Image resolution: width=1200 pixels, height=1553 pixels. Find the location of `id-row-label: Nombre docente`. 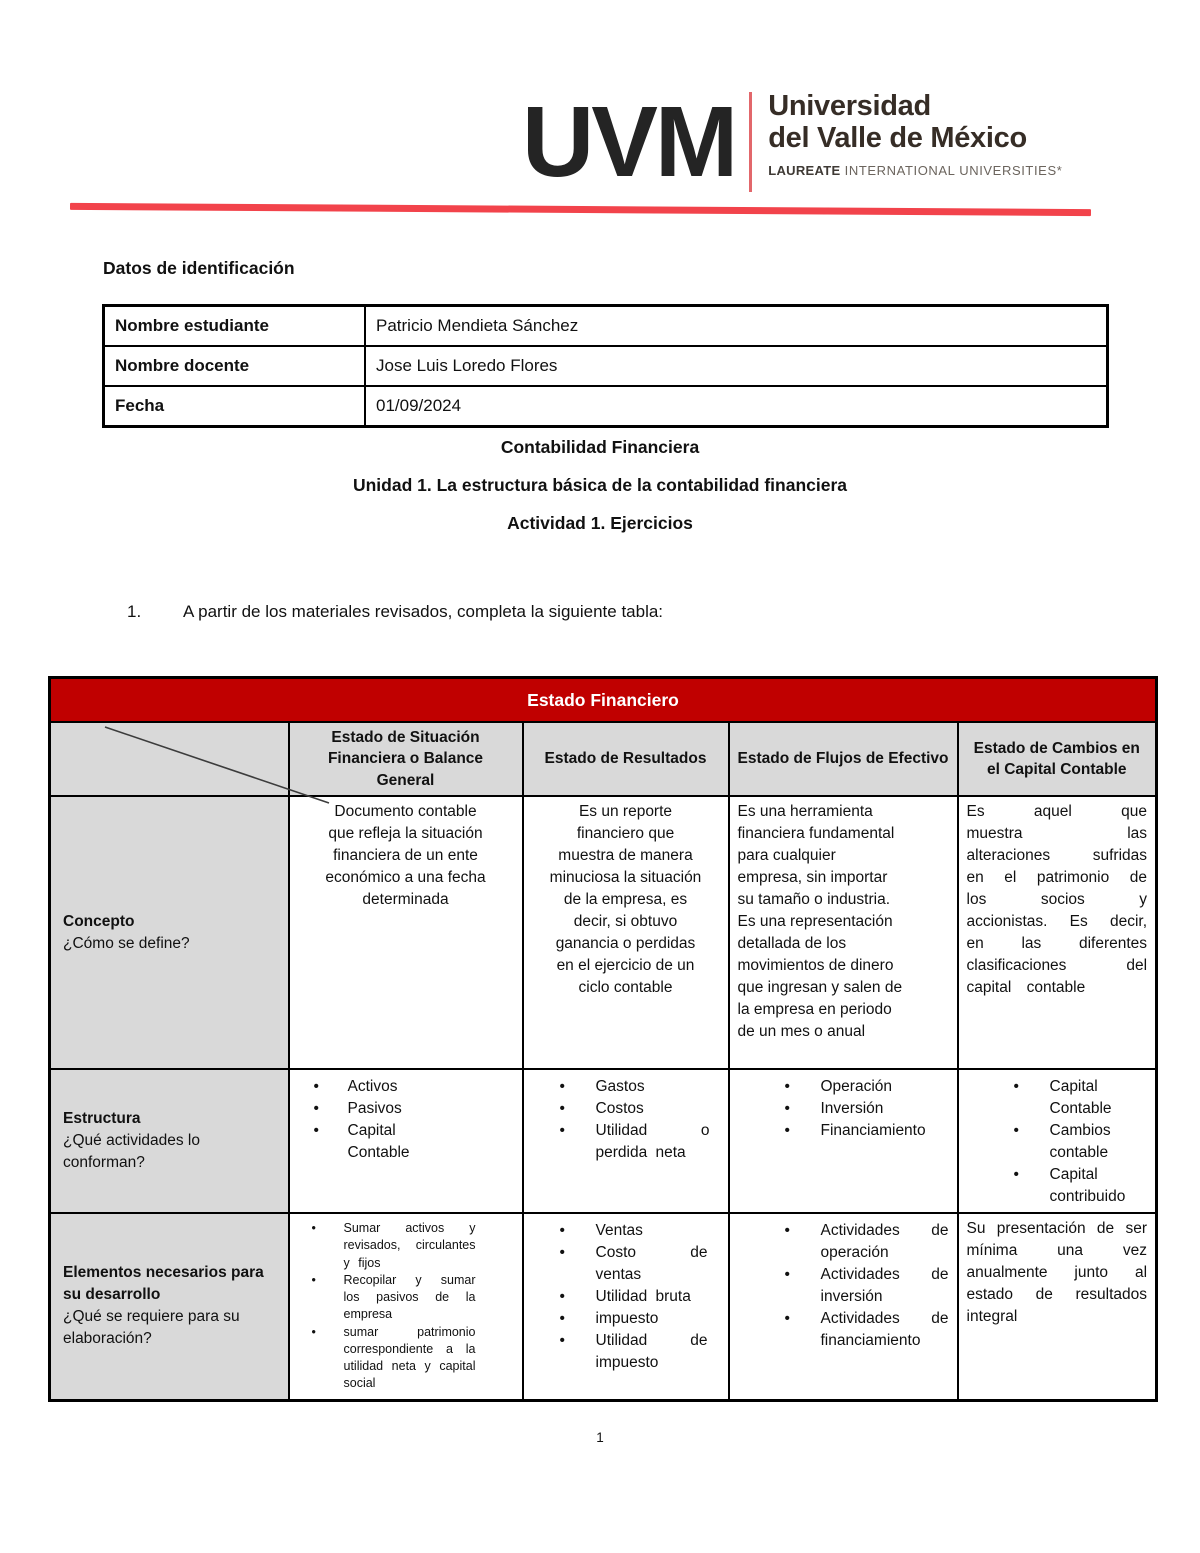

id-row-label: Nombre docente is located at coordinates (234, 366).